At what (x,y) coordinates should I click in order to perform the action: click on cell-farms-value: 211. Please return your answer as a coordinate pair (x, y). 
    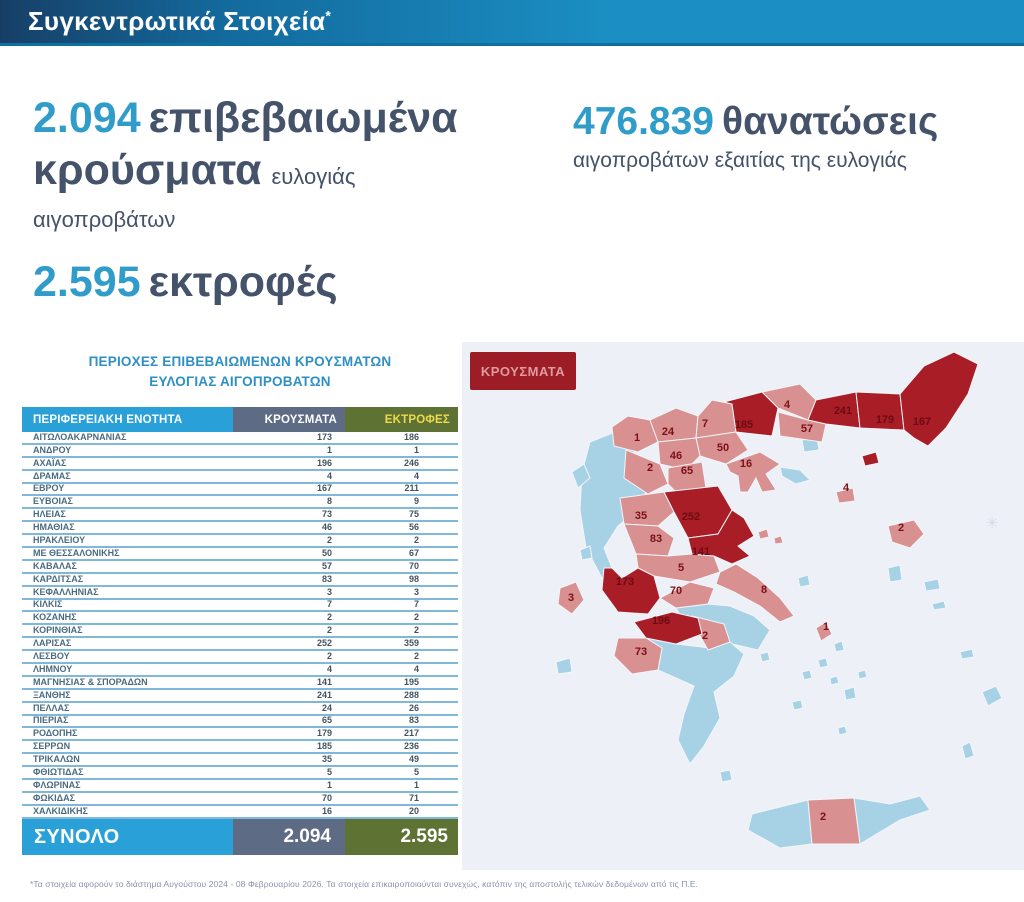
    Looking at the image, I should click on (411, 488).